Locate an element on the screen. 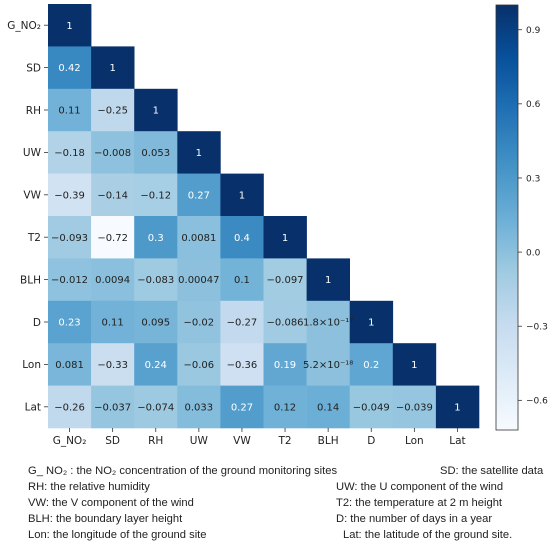  y-tick-label-1: SD is located at coordinates (33, 68).